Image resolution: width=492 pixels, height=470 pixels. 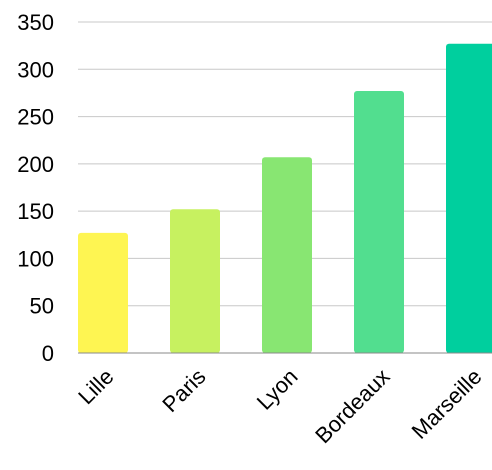 I want to click on x-tick-label: Lyon, so click(x=277, y=389).